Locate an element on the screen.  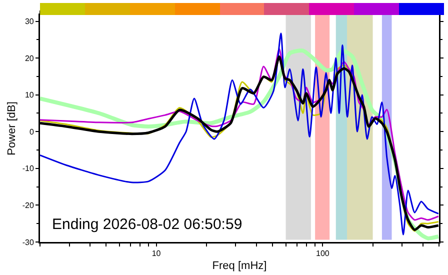
y-tick-label: 30 is located at coordinates (29, 21).